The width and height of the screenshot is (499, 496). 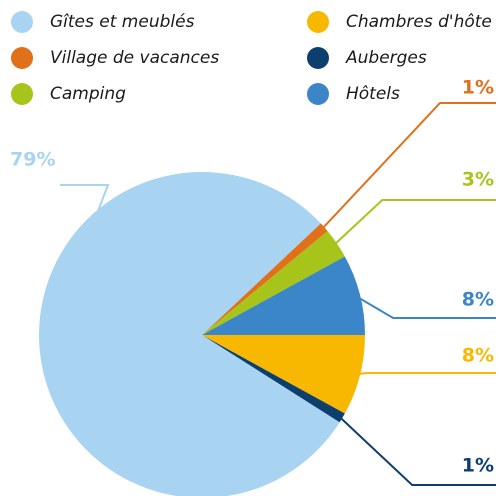 I want to click on legend-label: Auberges, so click(x=386, y=58).